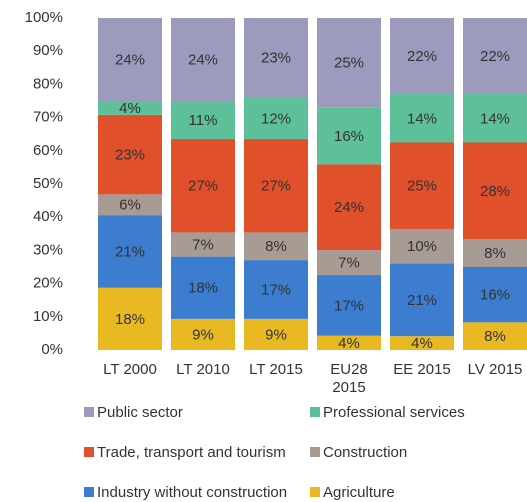  I want to click on legend-label: Construction, so click(365, 452).